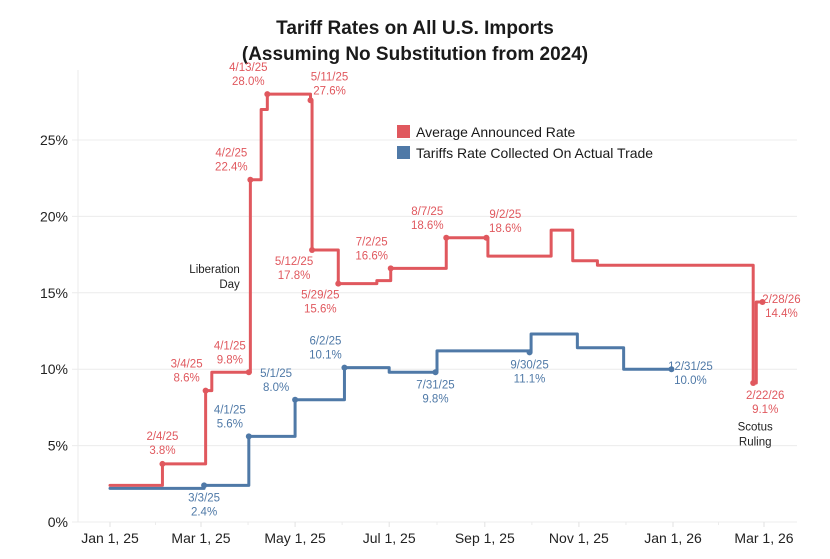 The image size is (830, 559). What do you see at coordinates (765, 396) in the screenshot?
I see `annotation-date: 2/22/26` at bounding box center [765, 396].